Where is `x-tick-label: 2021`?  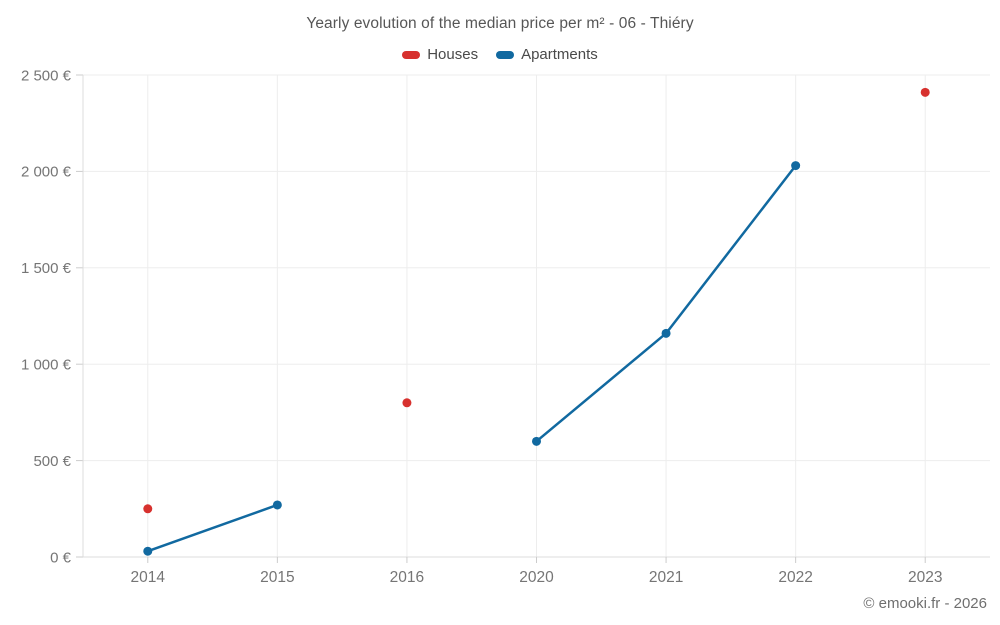 x-tick-label: 2021 is located at coordinates (666, 577).